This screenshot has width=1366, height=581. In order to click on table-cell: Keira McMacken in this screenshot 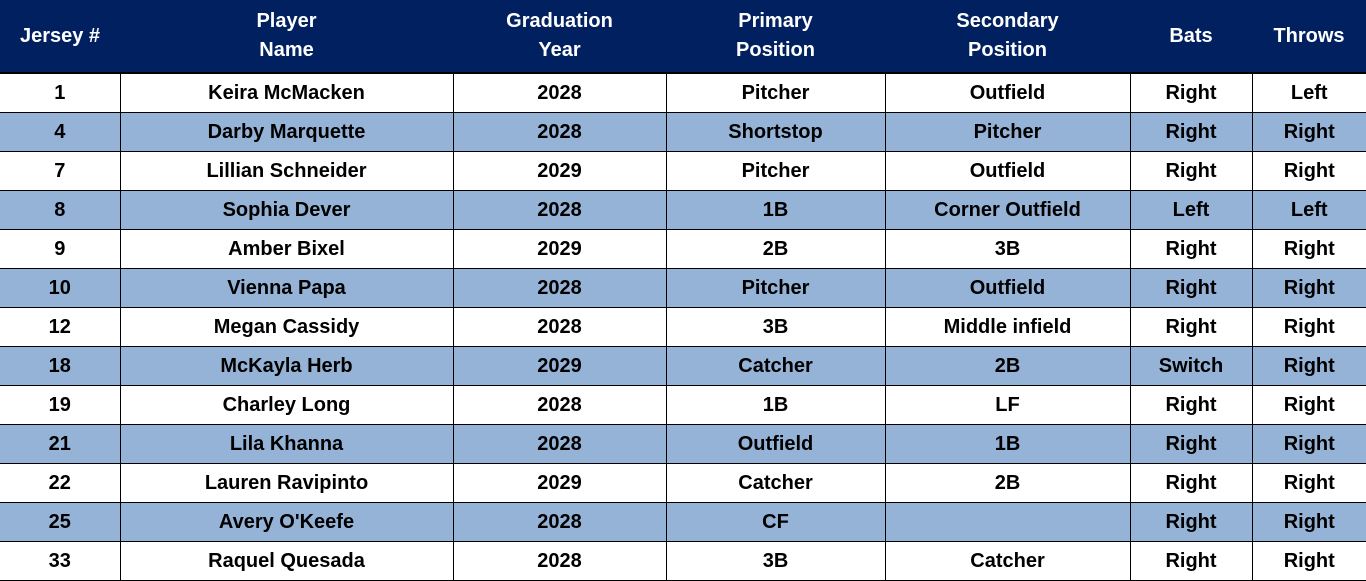, I will do `click(286, 92)`.